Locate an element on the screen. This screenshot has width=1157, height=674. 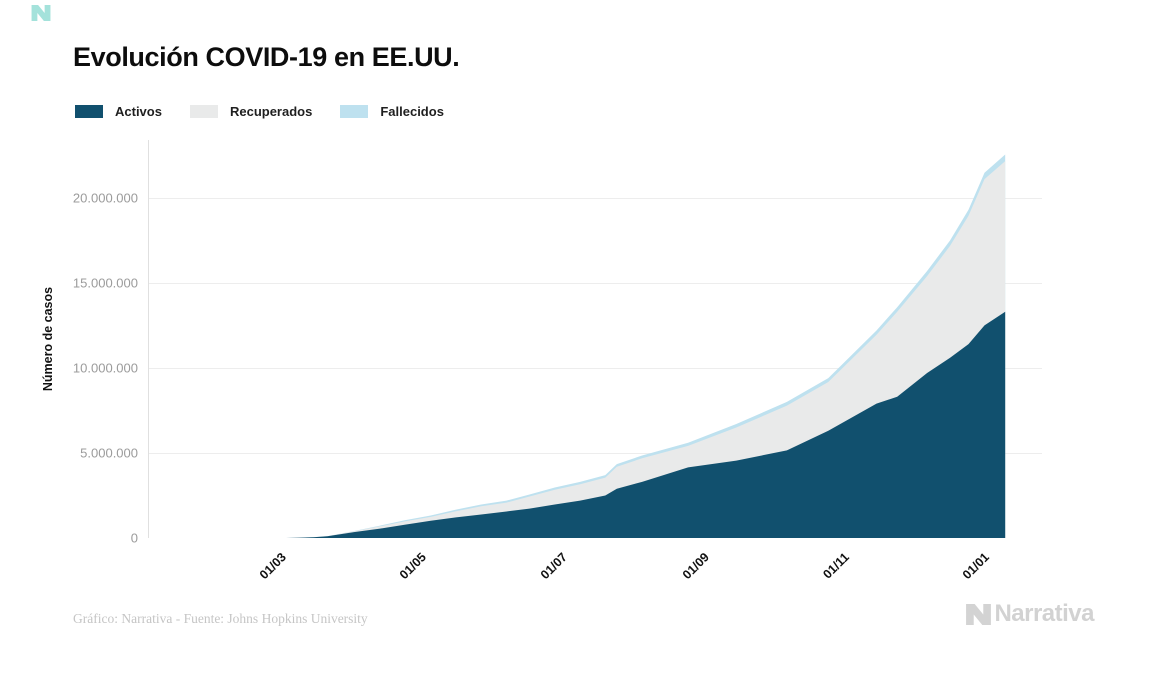
chart-legend: Activos Recuperados Fallecidos is located at coordinates (273, 111).